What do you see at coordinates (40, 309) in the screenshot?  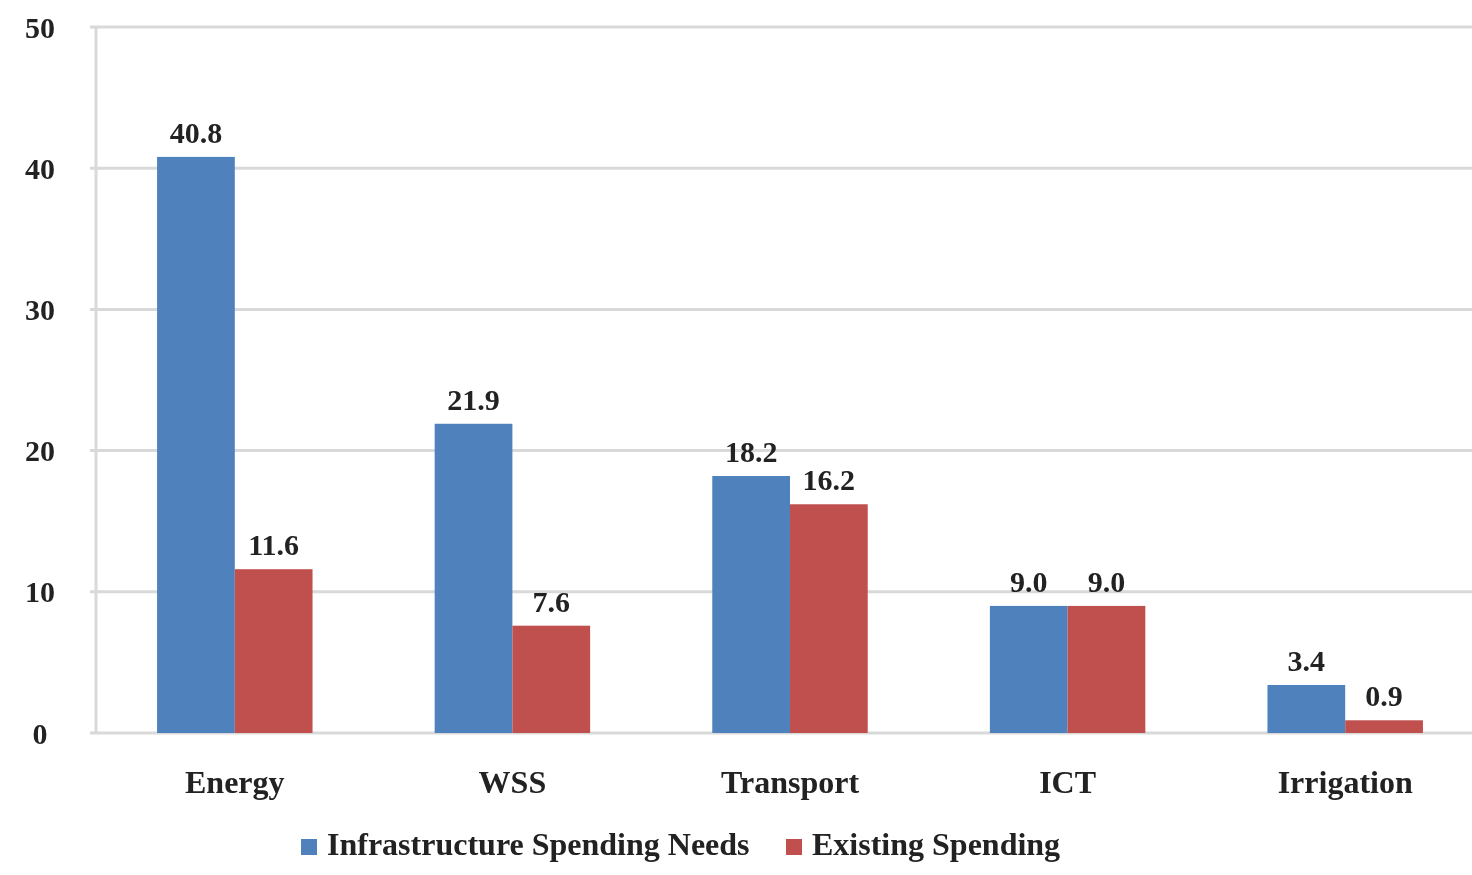 I see `y-tick-label: 30` at bounding box center [40, 309].